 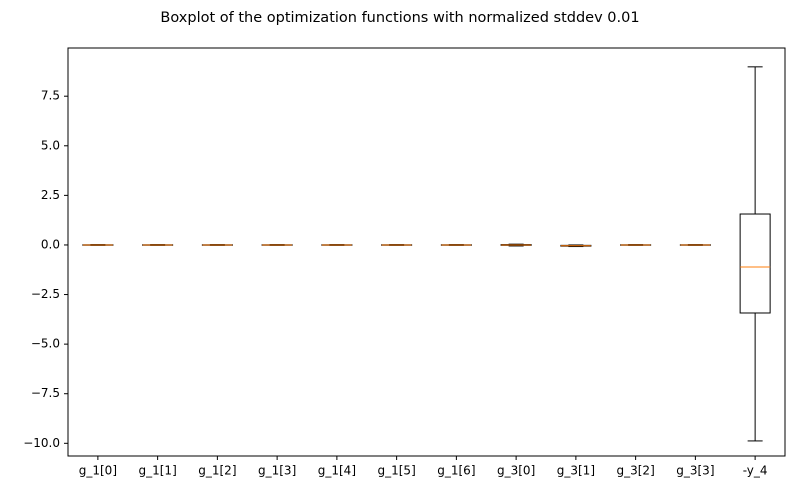 What do you see at coordinates (50, 195) in the screenshot?
I see `y-tick-label: 2.5` at bounding box center [50, 195].